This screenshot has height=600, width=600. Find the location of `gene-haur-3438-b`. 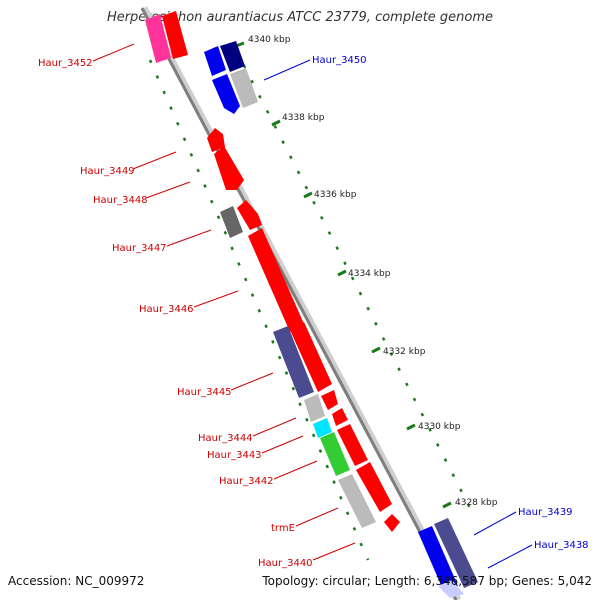

gene-haur-3438-b is located at coordinates (451, 589).